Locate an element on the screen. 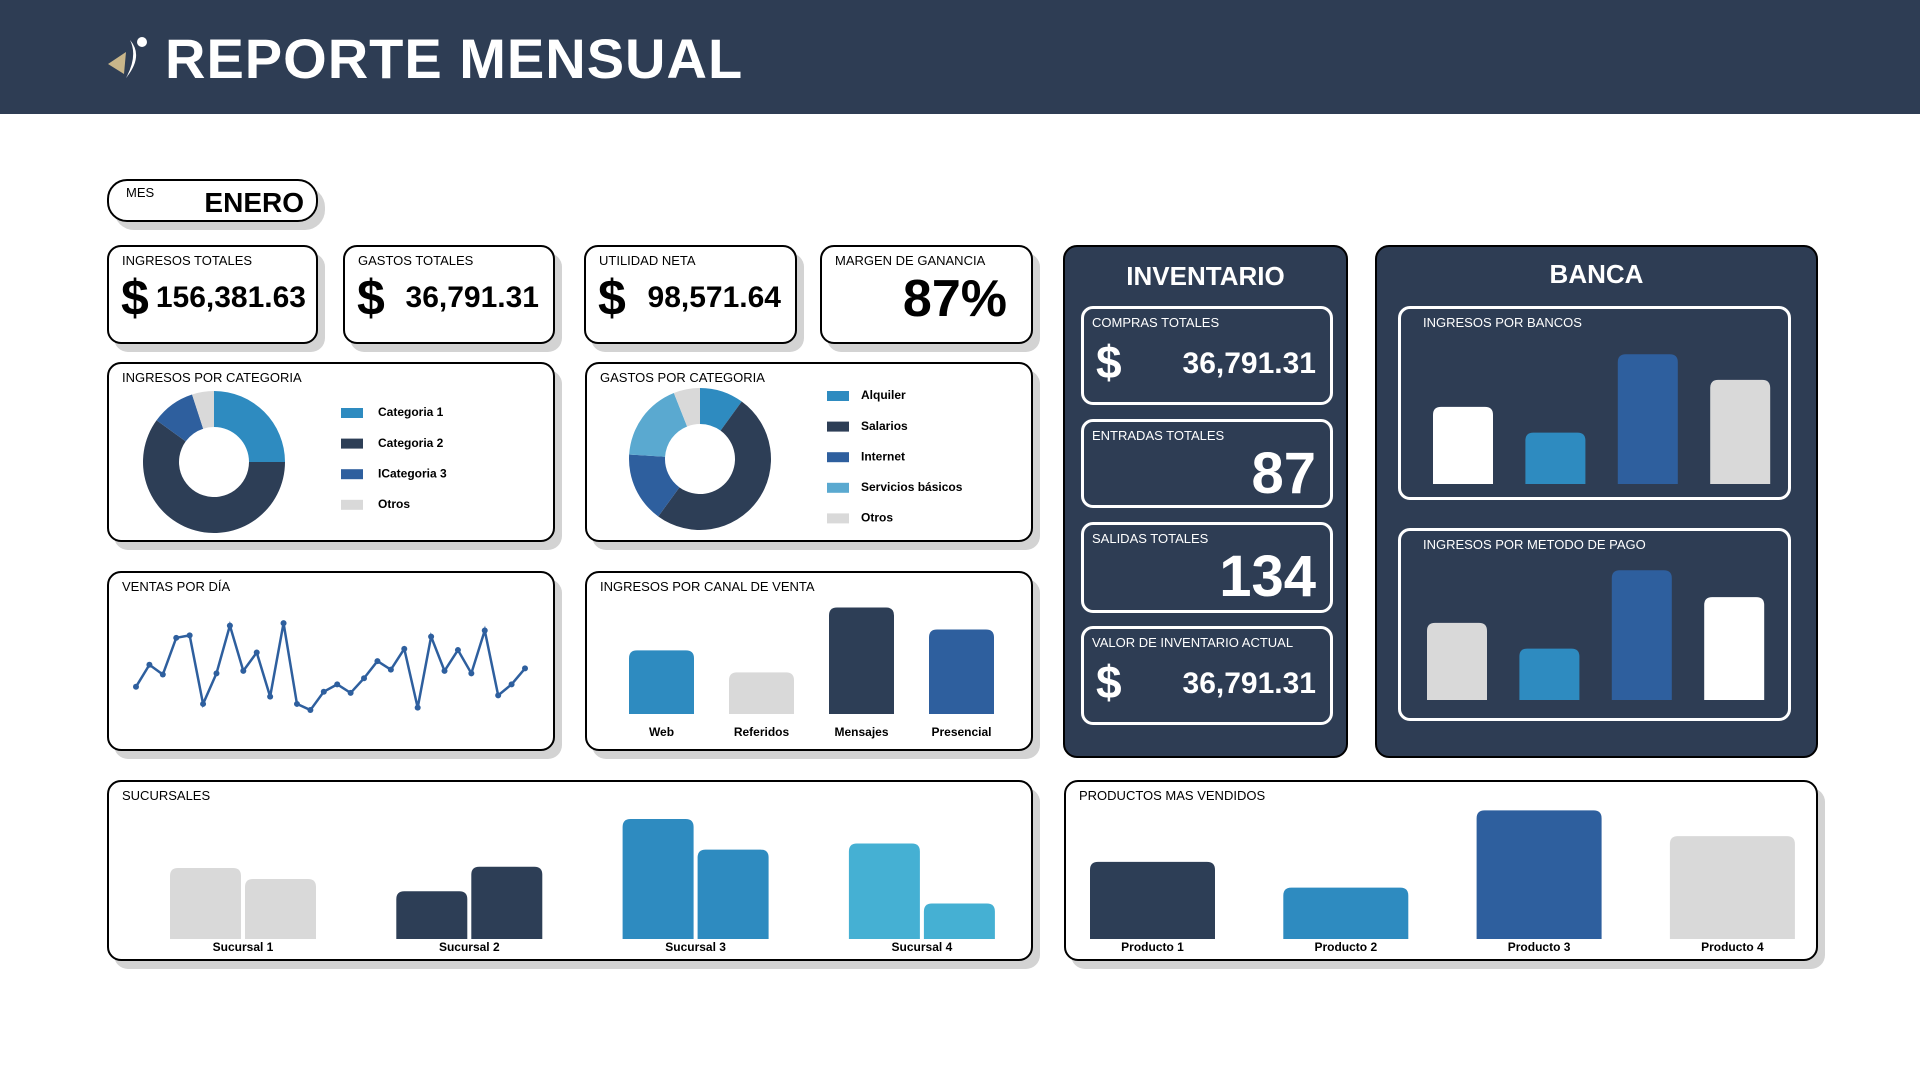  x-label: Producto 1 is located at coordinates (1152, 947).